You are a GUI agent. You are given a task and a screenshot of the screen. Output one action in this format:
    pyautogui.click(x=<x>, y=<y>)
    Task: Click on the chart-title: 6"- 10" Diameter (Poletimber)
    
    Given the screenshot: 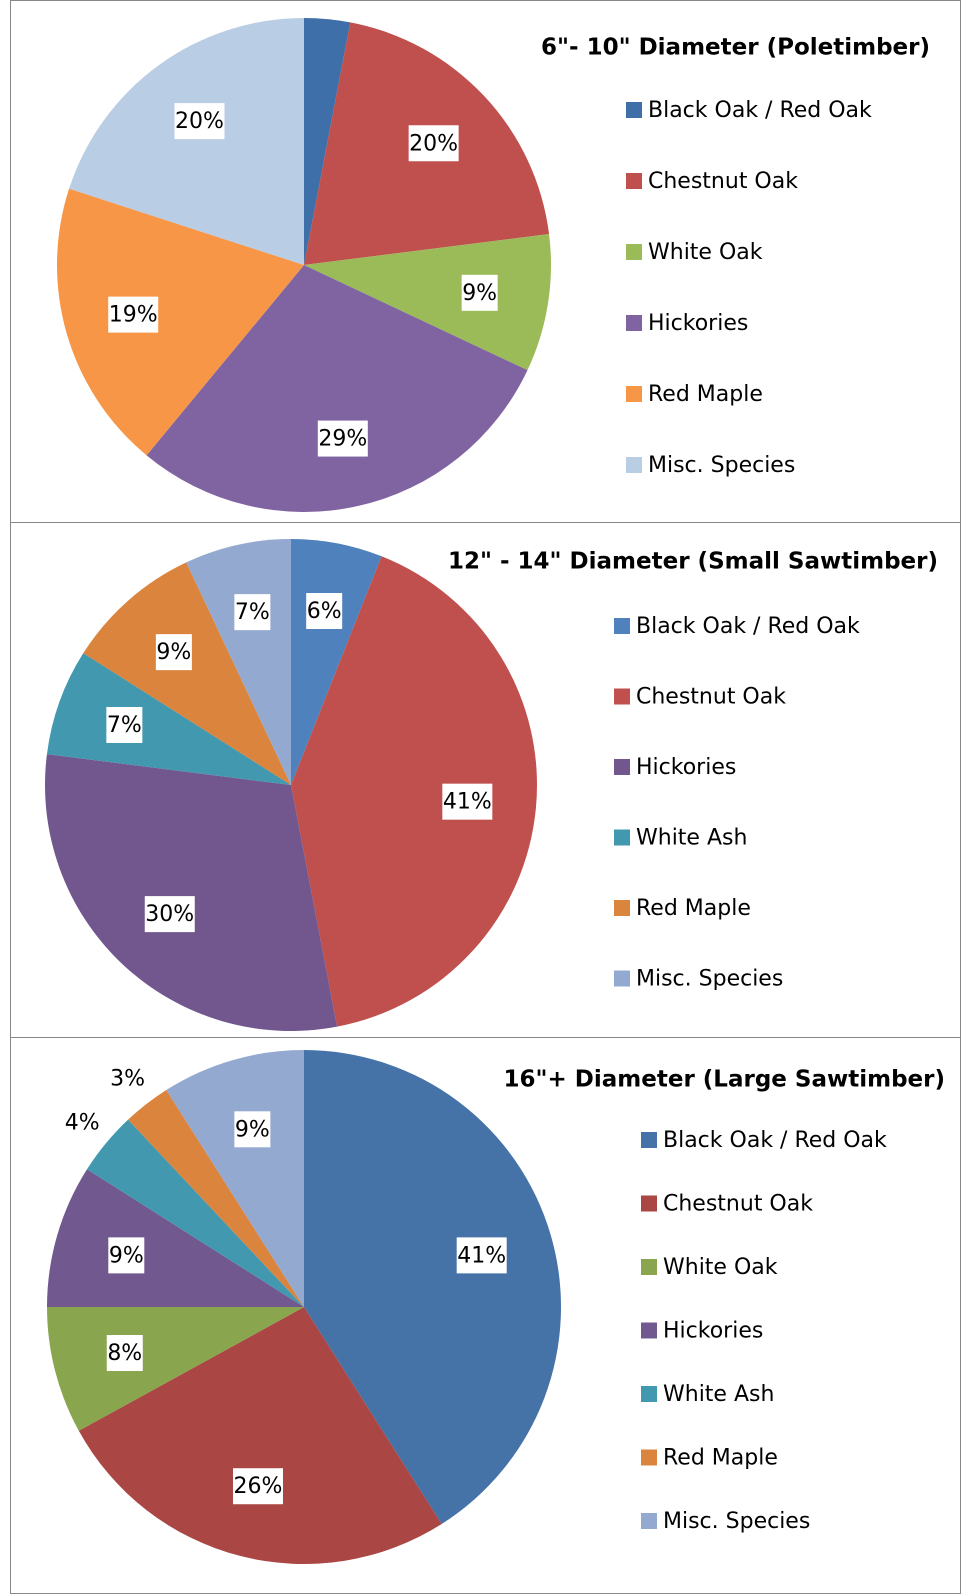 What is the action you would take?
    pyautogui.click(x=735, y=48)
    